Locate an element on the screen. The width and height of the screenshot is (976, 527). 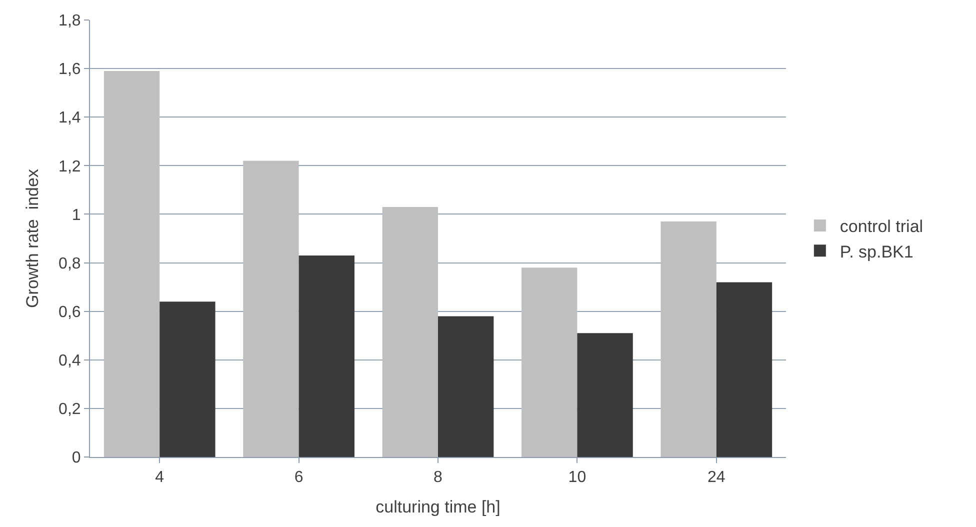
y-tick-label: 1 is located at coordinates (76, 215).